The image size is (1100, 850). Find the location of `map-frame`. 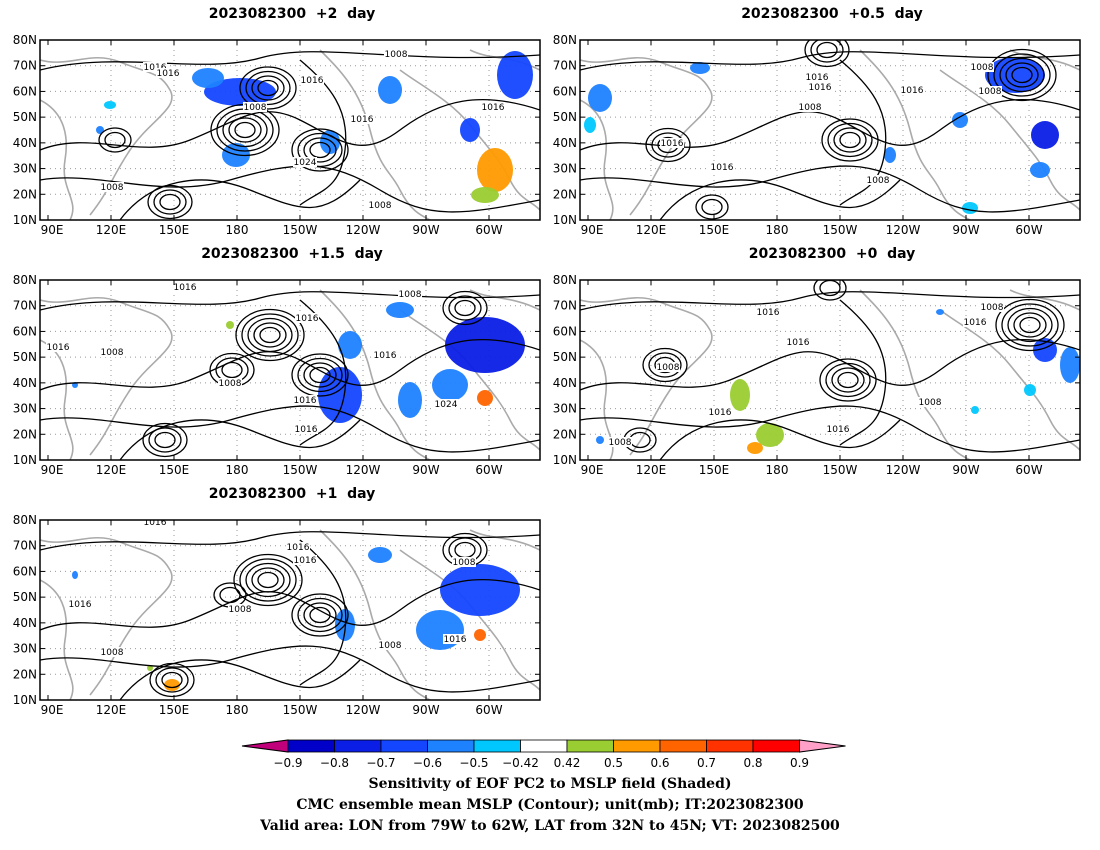

map-frame is located at coordinates (830, 370).